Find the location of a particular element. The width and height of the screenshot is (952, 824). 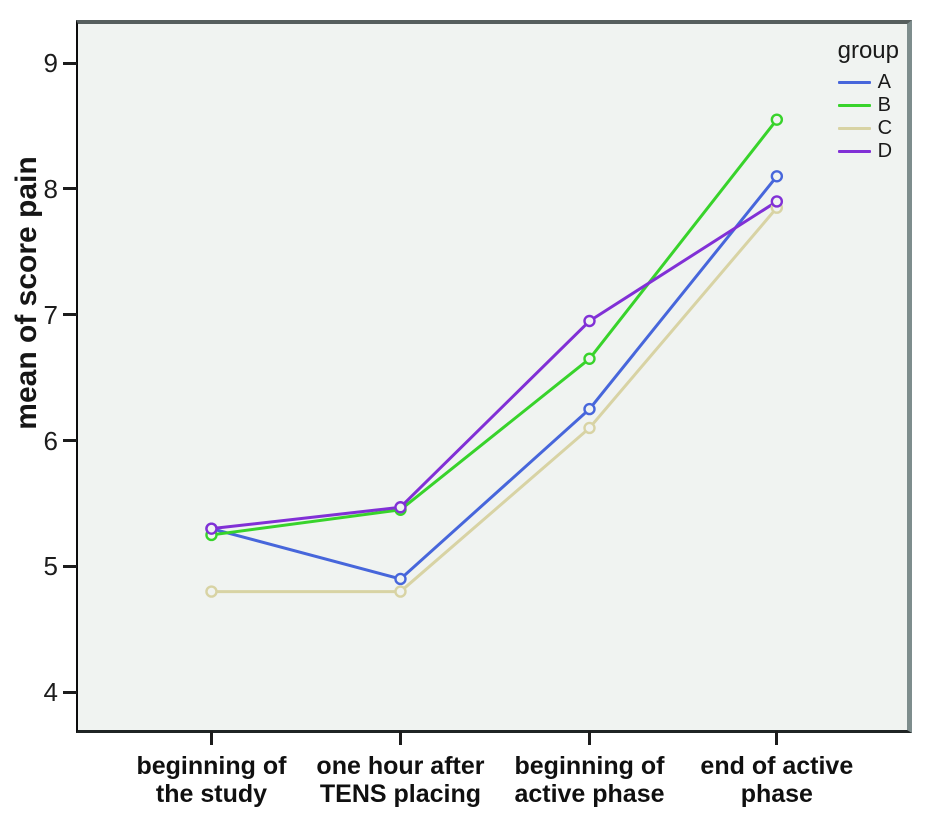

y-tick-label-9: 9 is located at coordinates (50, 63).